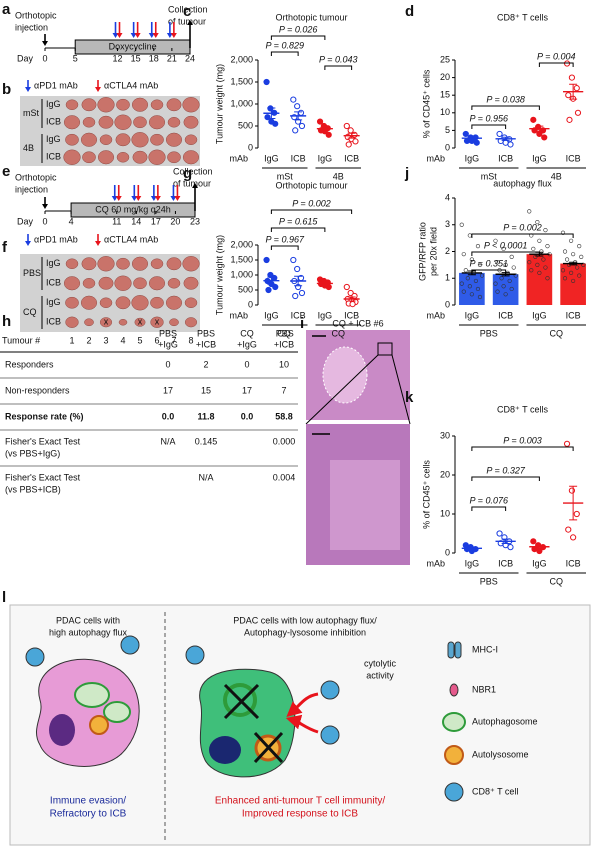  Describe the element at coordinates (489, 333) in the screenshot. I see `group-label: PBS` at that location.